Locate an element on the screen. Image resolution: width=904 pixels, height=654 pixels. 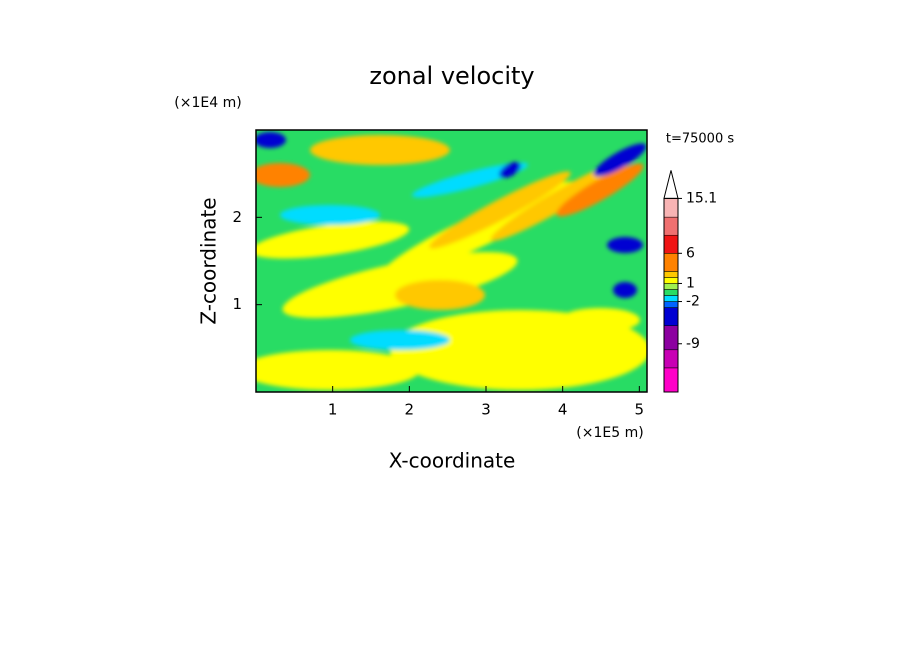
x-unit: (×1E5 m) is located at coordinates (609, 433).